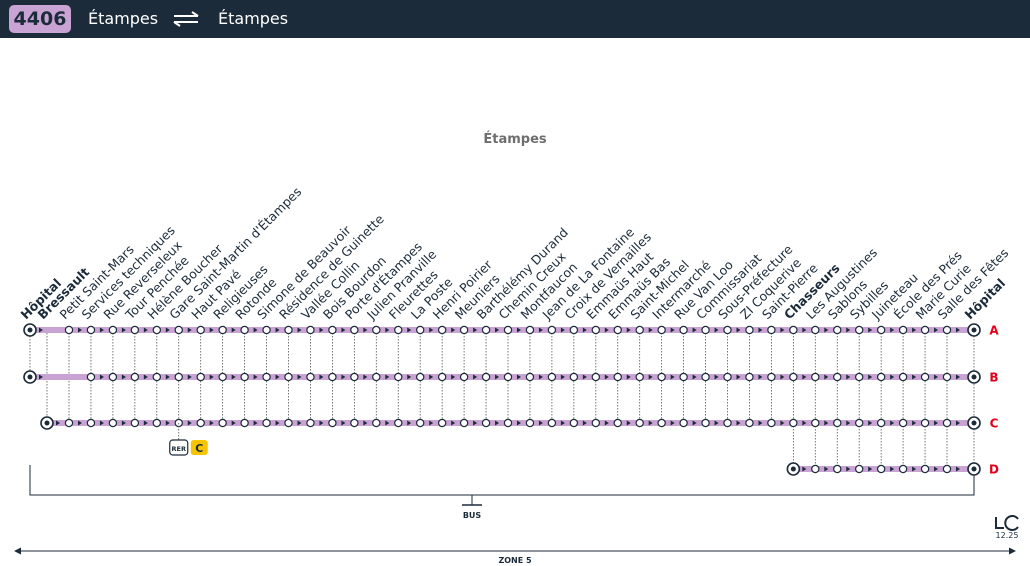  What do you see at coordinates (994, 331) in the screenshot?
I see `branch-letter-a: A` at bounding box center [994, 331].